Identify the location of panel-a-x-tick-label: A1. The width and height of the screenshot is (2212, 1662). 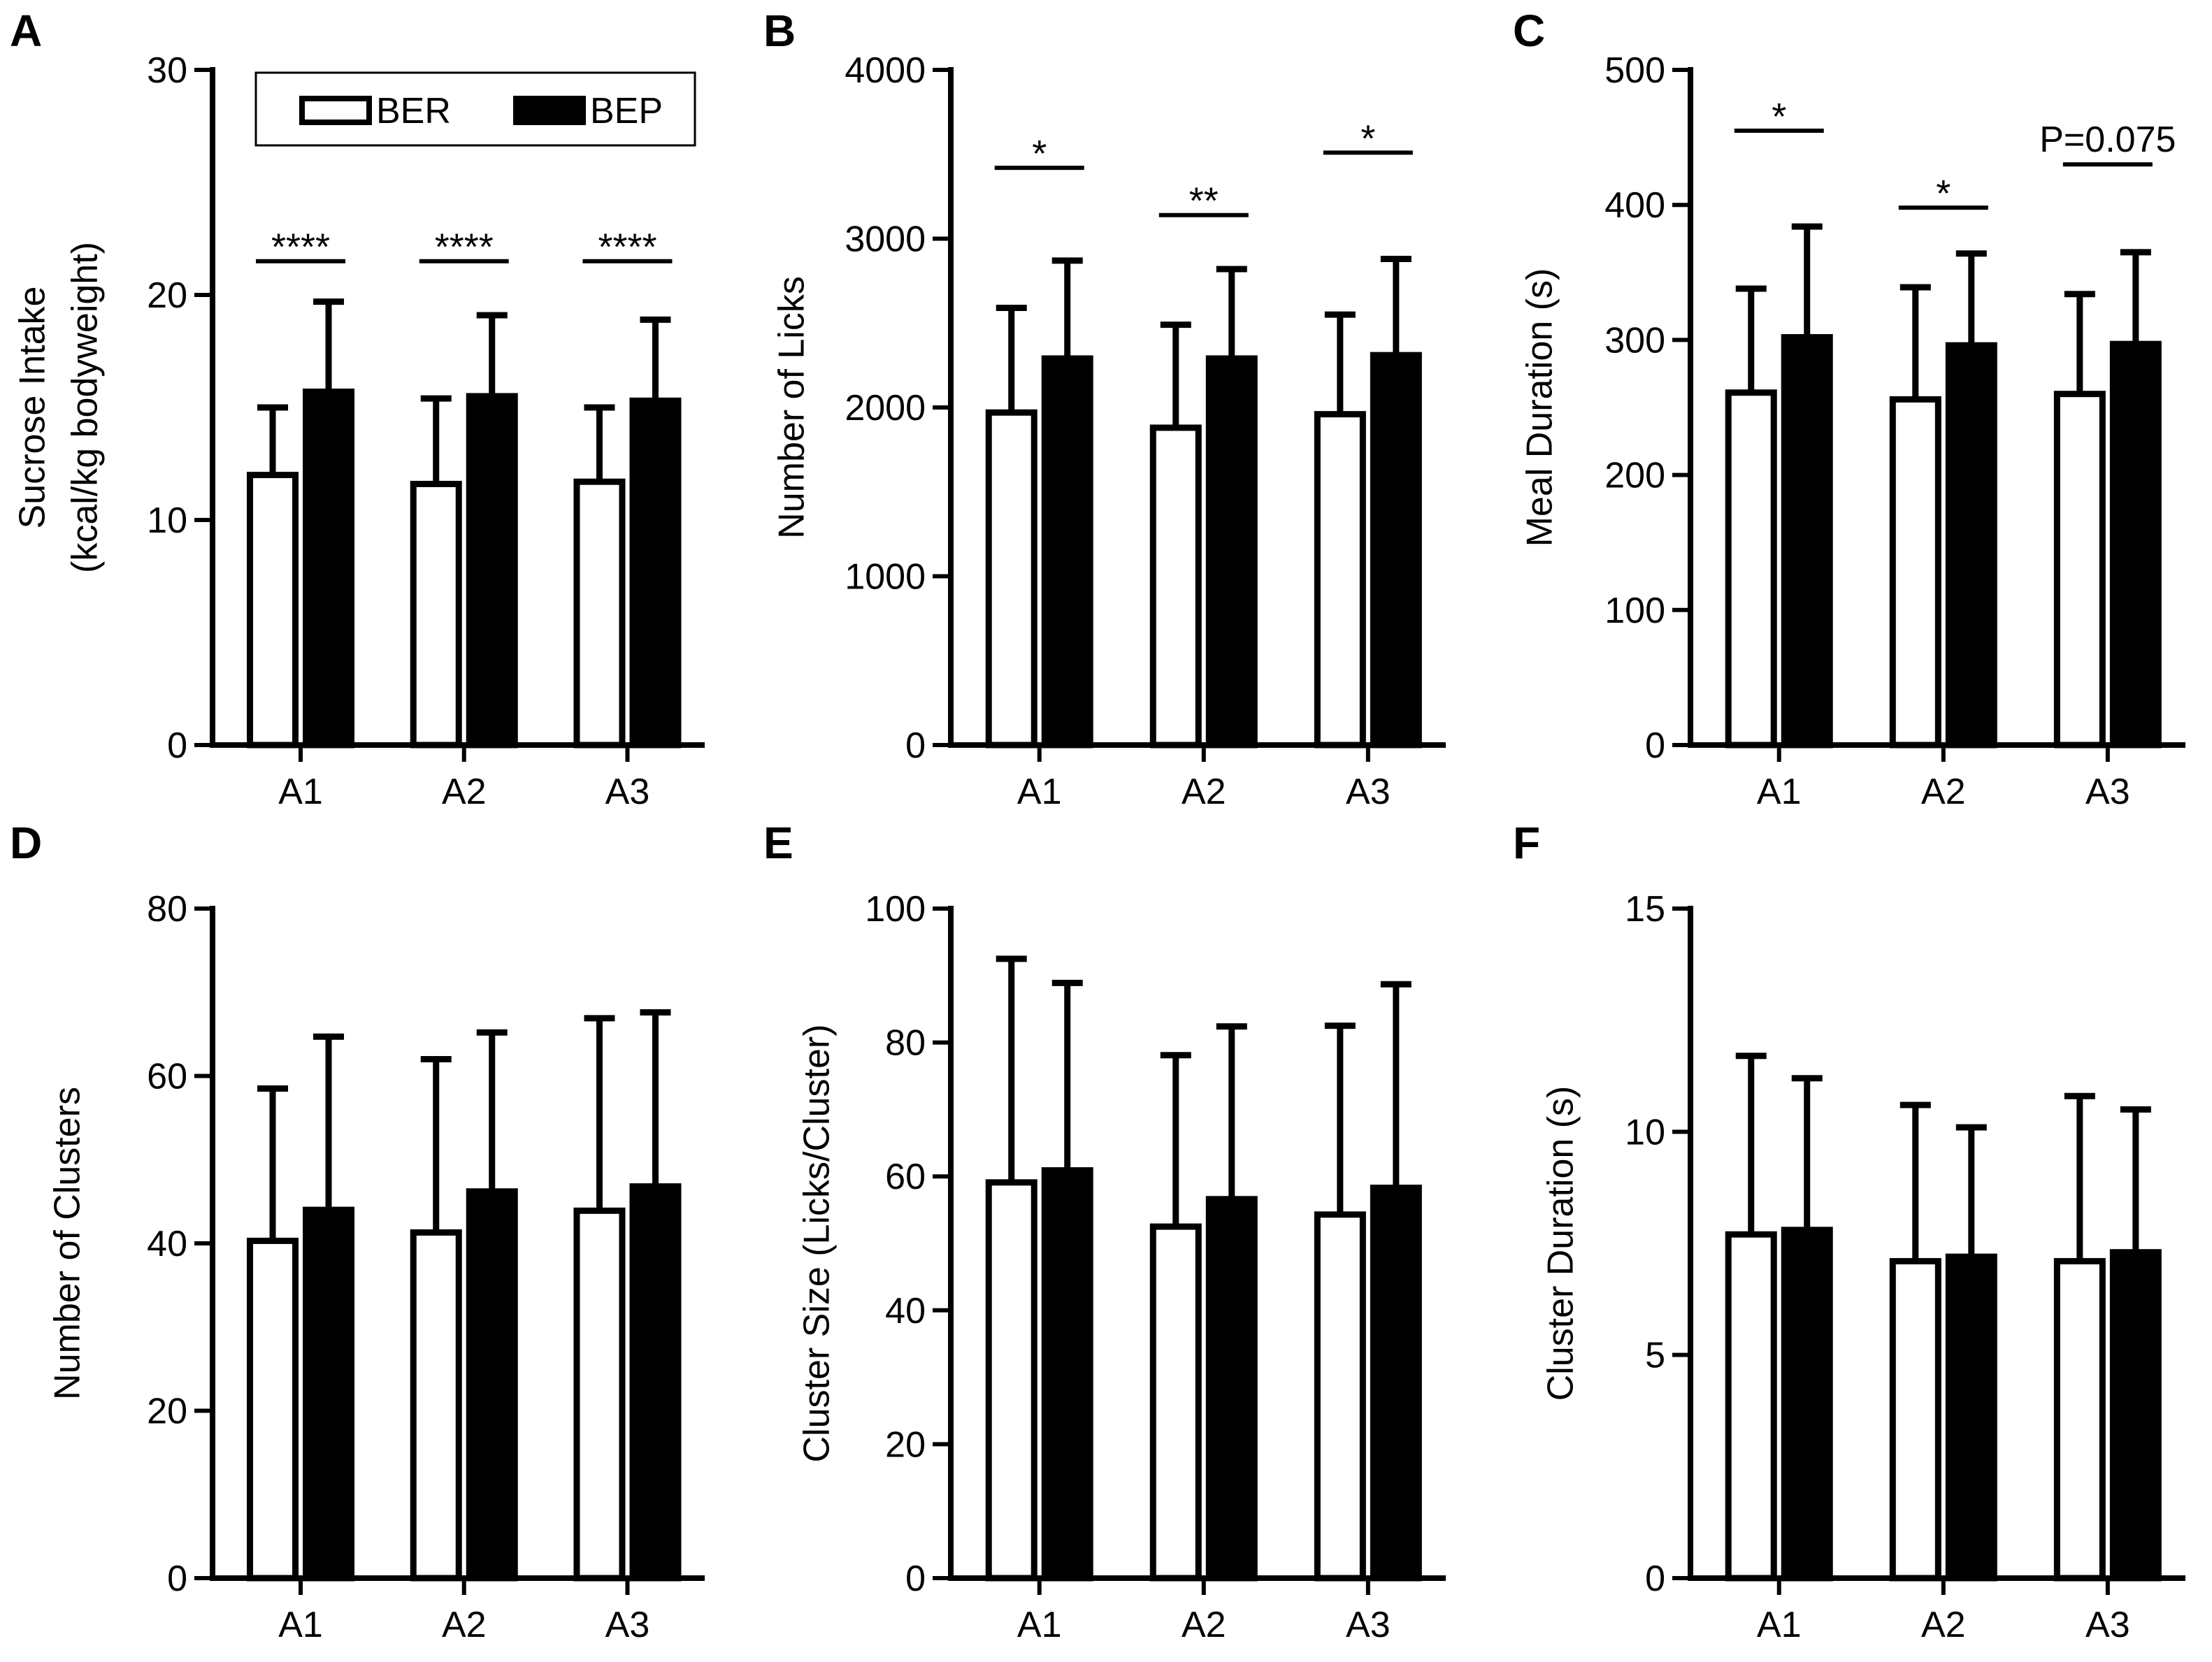
(300, 792).